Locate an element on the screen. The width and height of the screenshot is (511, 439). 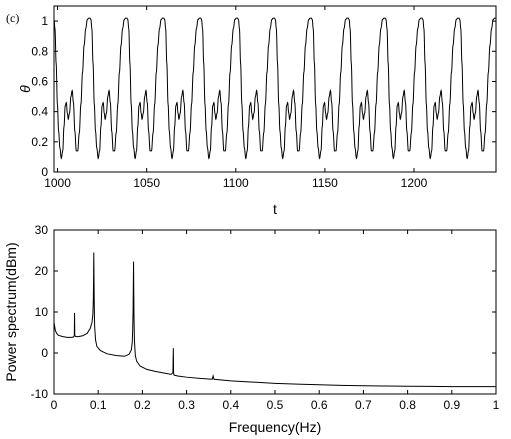
power-spectrum-y-label: Power spectrum(dBm) is located at coordinates (11, 311).